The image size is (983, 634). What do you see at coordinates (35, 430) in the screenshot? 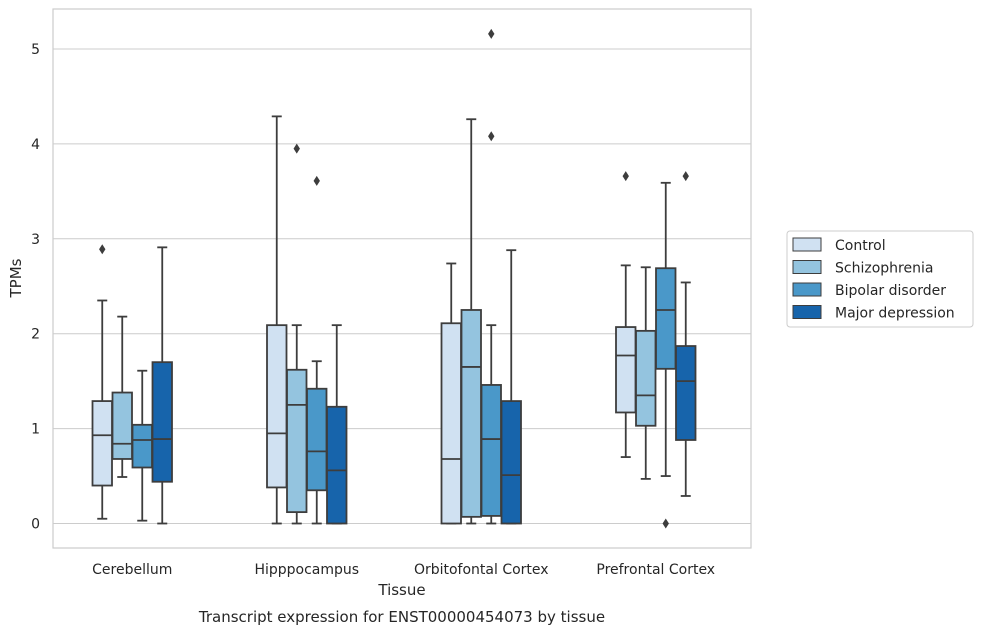
I see `y-tick-label: 1` at bounding box center [35, 430].